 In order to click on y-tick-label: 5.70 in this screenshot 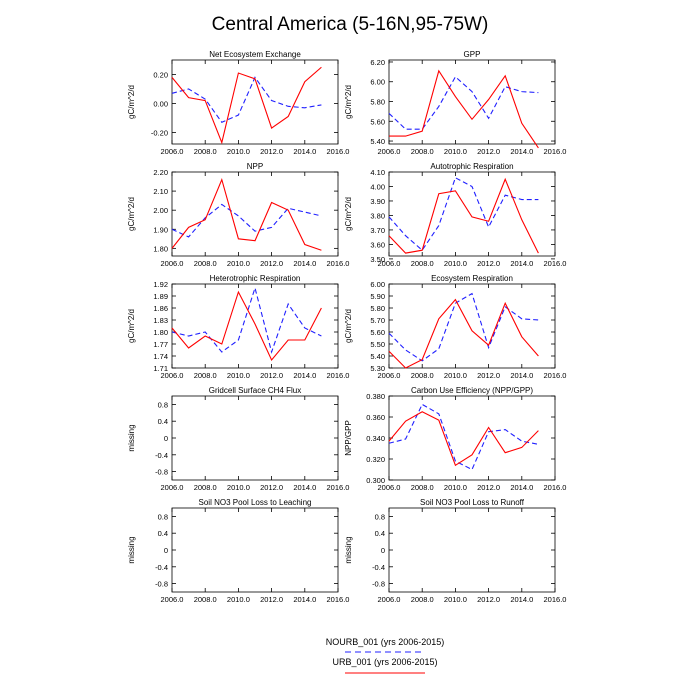, I will do `click(377, 320)`.